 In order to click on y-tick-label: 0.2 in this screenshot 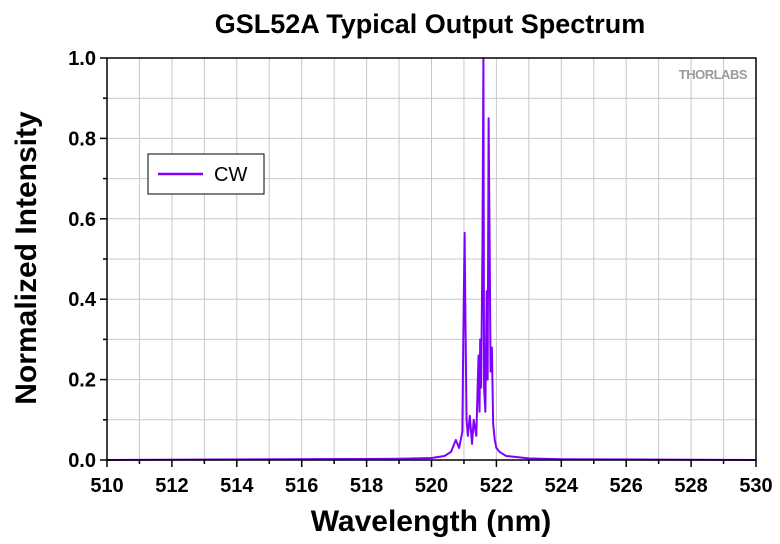, I will do `click(82, 381)`.